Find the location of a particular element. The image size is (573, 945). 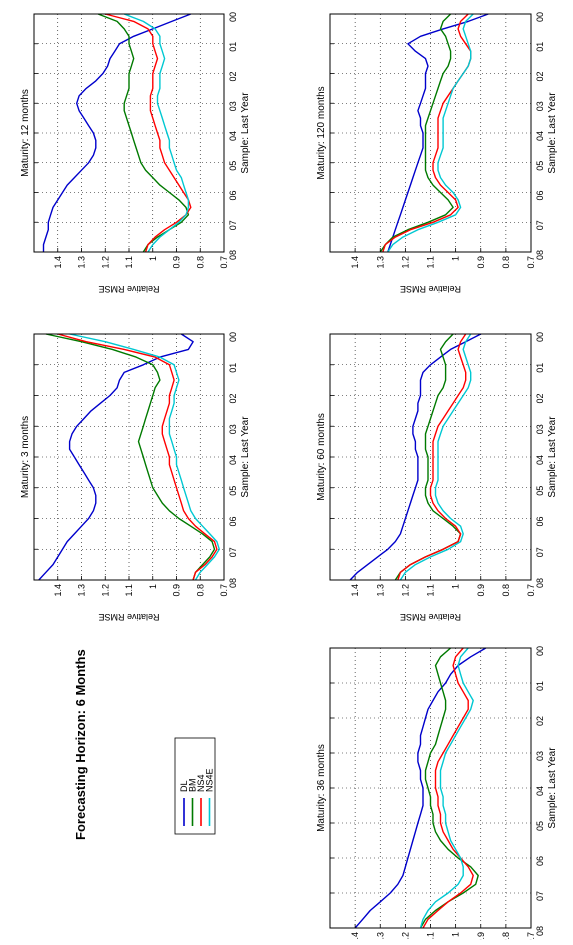

legend-box is located at coordinates (195, 786).